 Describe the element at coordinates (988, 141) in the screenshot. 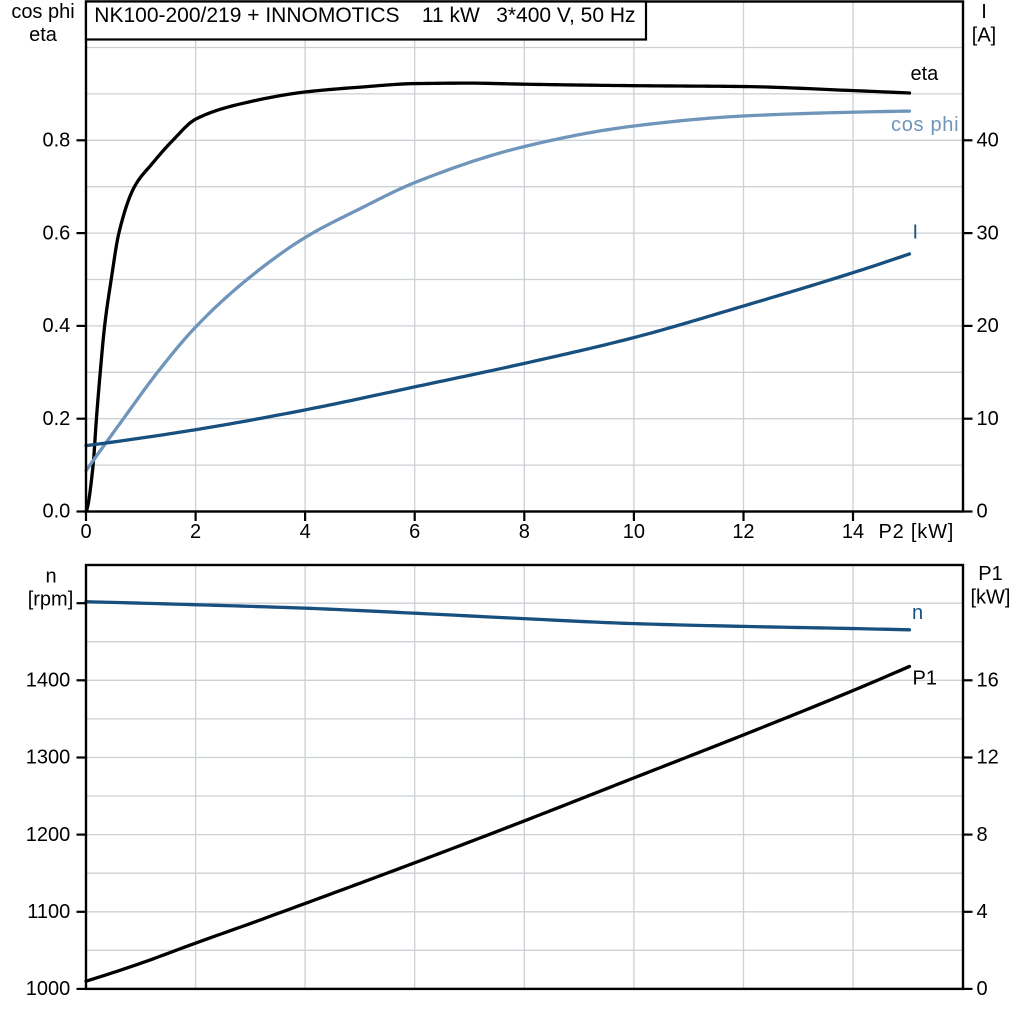

I see `svg-text: 40` at that location.